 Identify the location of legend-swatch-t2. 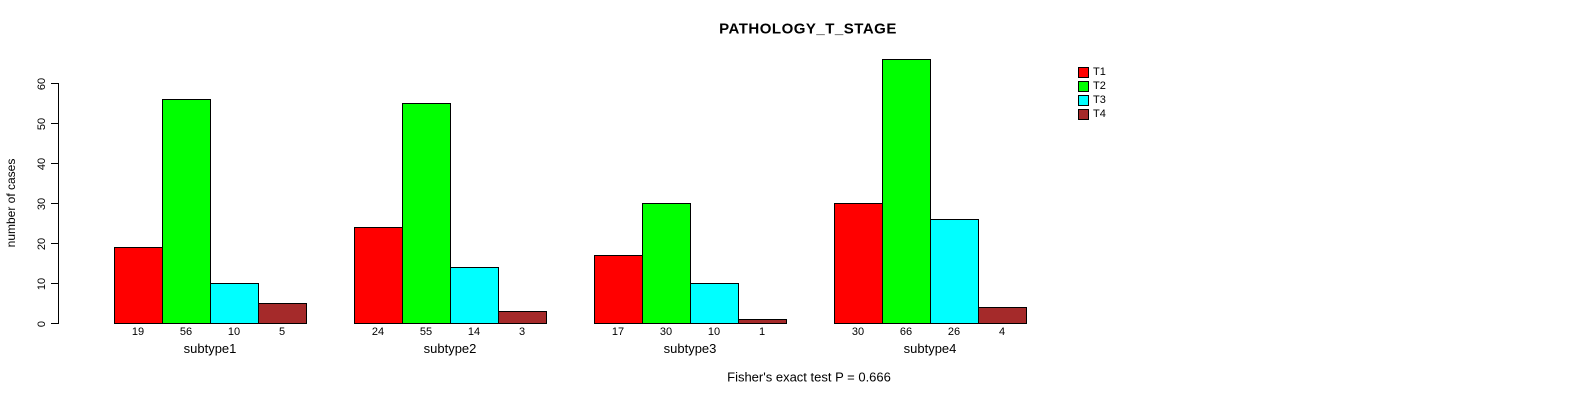
(1083, 86).